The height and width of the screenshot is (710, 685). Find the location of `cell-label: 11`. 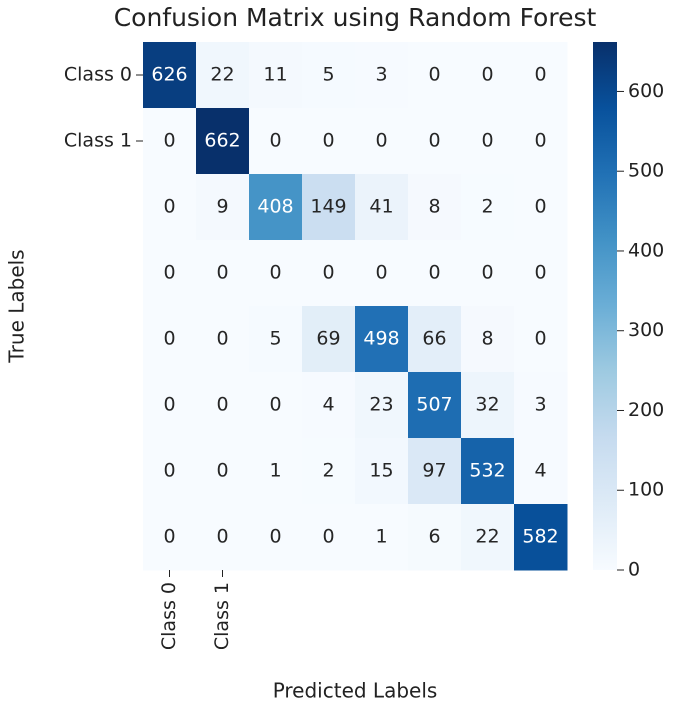

cell-label: 11 is located at coordinates (275, 75).